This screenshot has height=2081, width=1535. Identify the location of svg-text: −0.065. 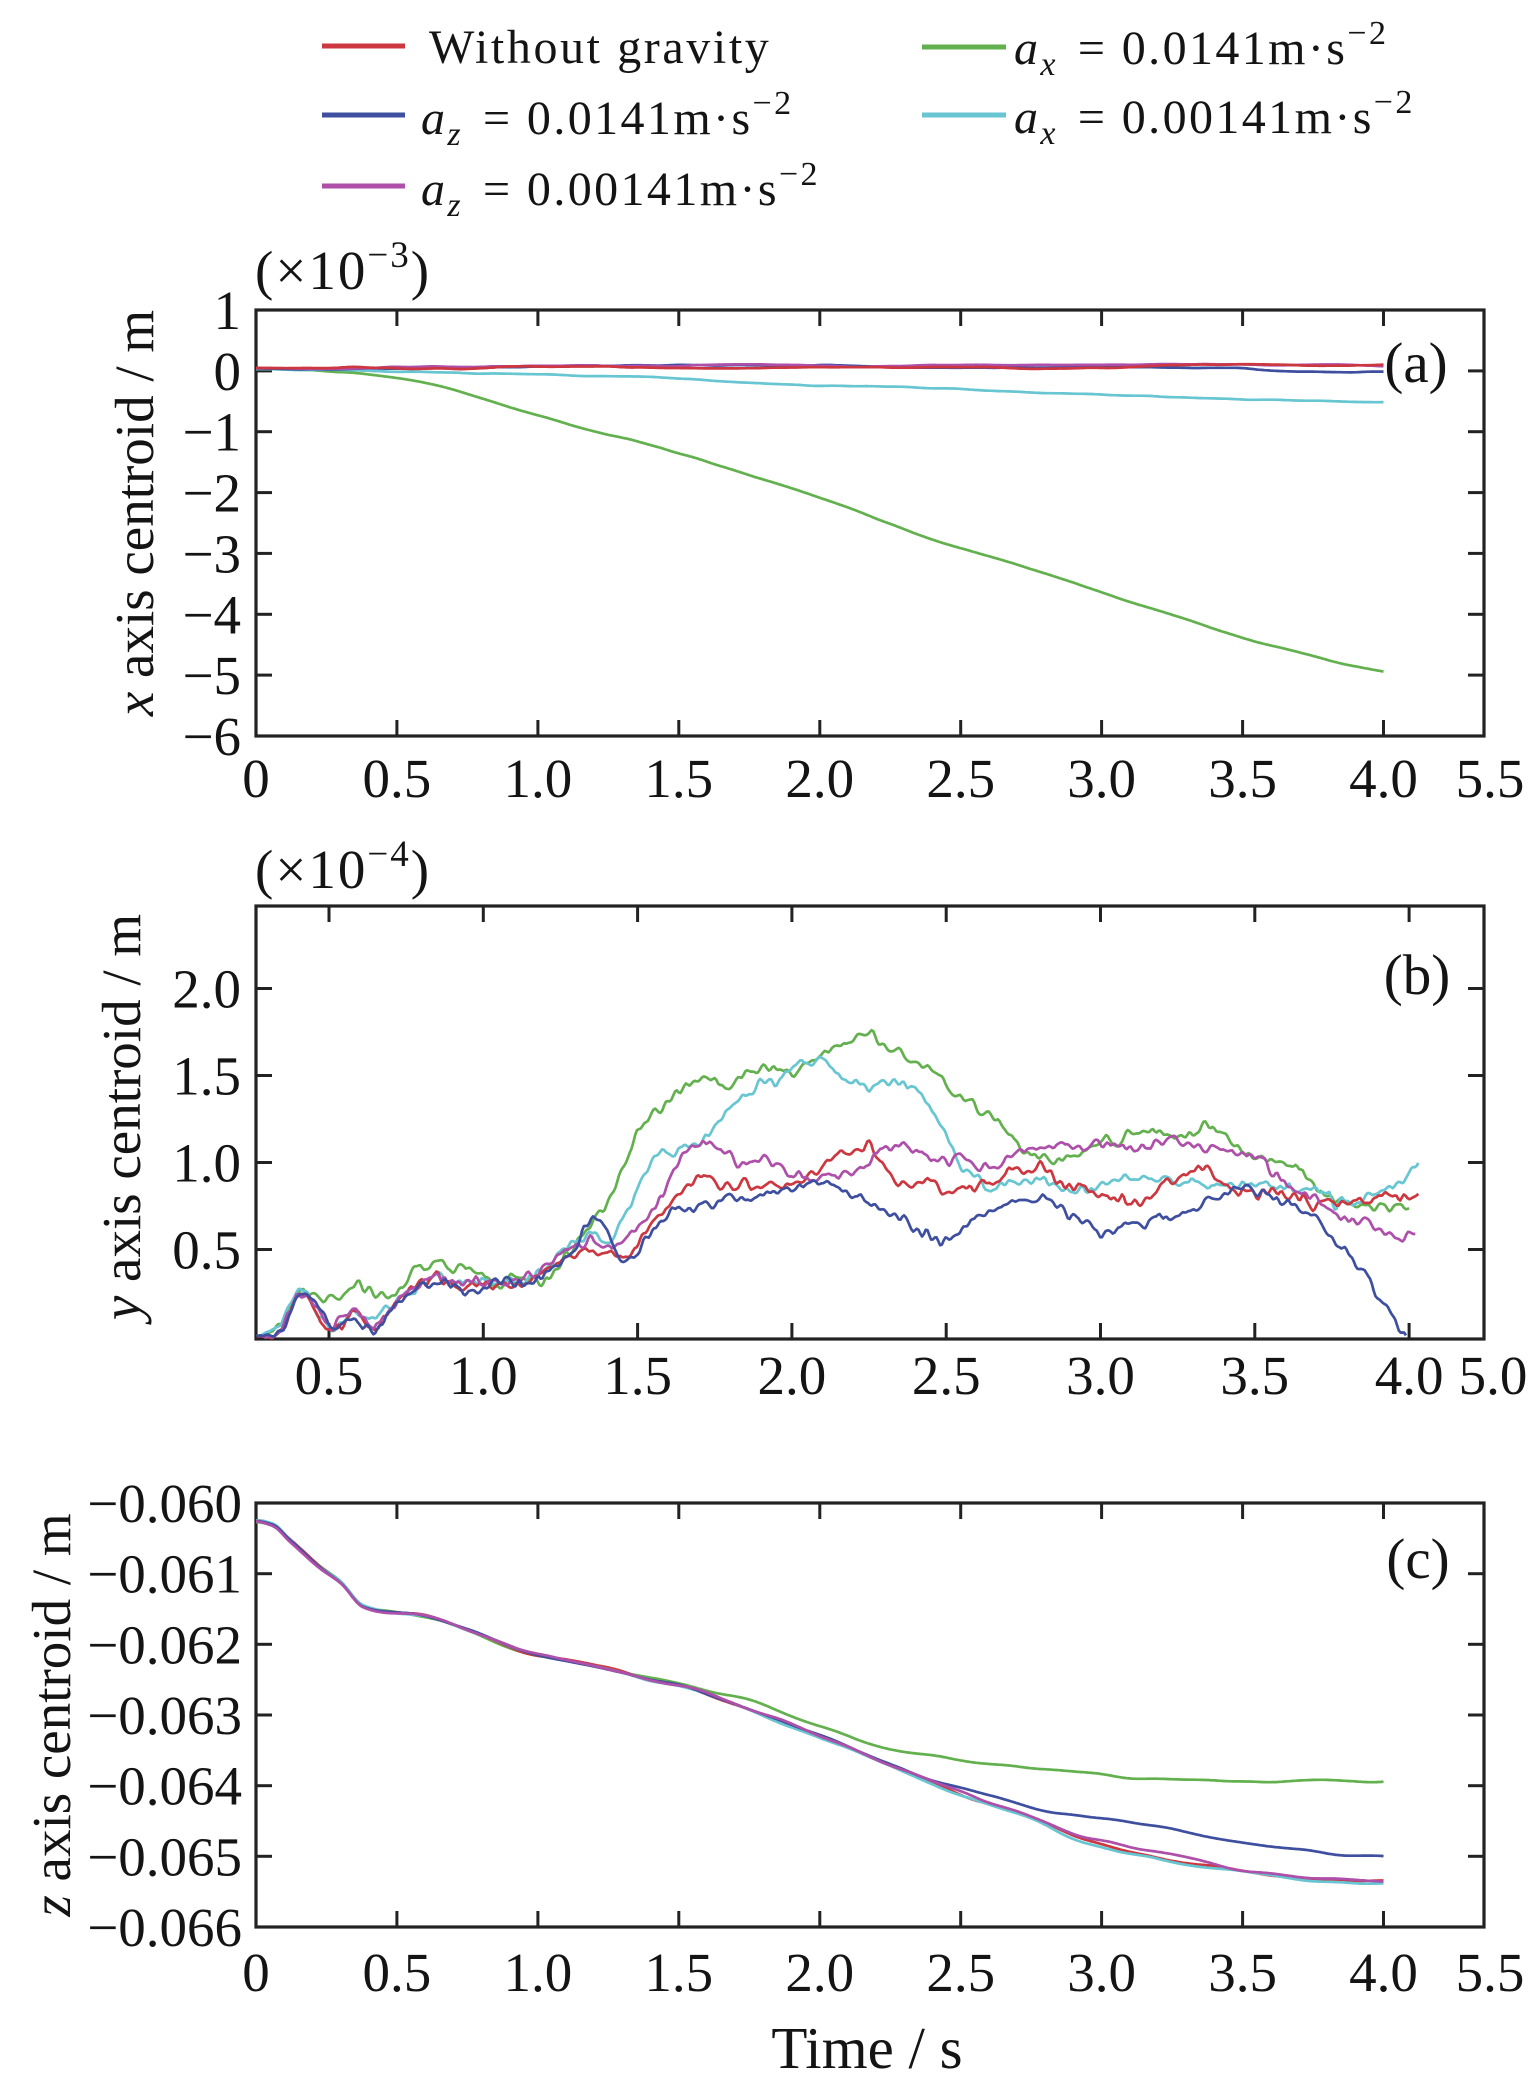
(164, 1856).